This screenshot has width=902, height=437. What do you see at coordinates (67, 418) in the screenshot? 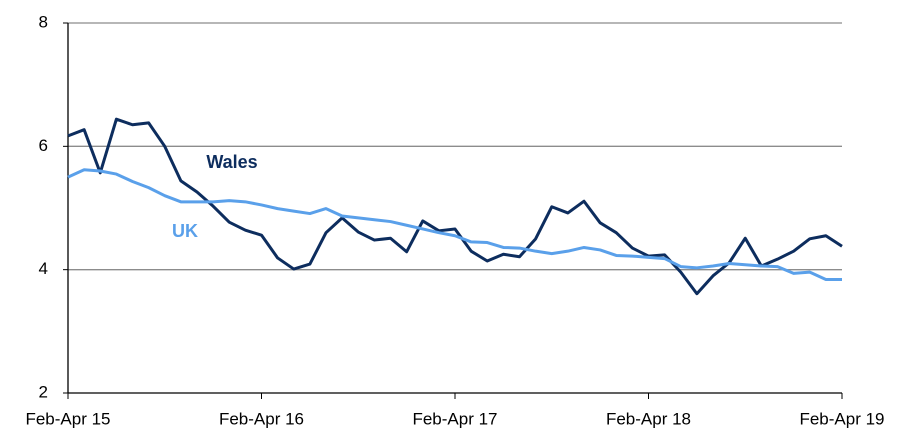
I see `x-tick-label: Feb-Apr 15` at bounding box center [67, 418].